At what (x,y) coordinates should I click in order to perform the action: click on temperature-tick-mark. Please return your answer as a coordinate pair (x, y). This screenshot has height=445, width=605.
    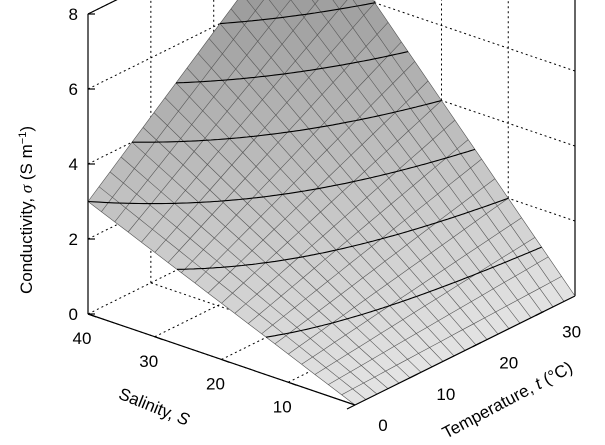
    Looking at the image, I should click on (414, 376).